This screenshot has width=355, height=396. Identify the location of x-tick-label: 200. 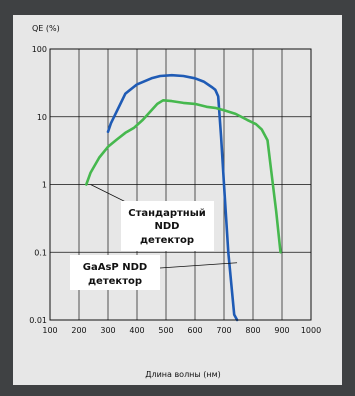
(78, 330).